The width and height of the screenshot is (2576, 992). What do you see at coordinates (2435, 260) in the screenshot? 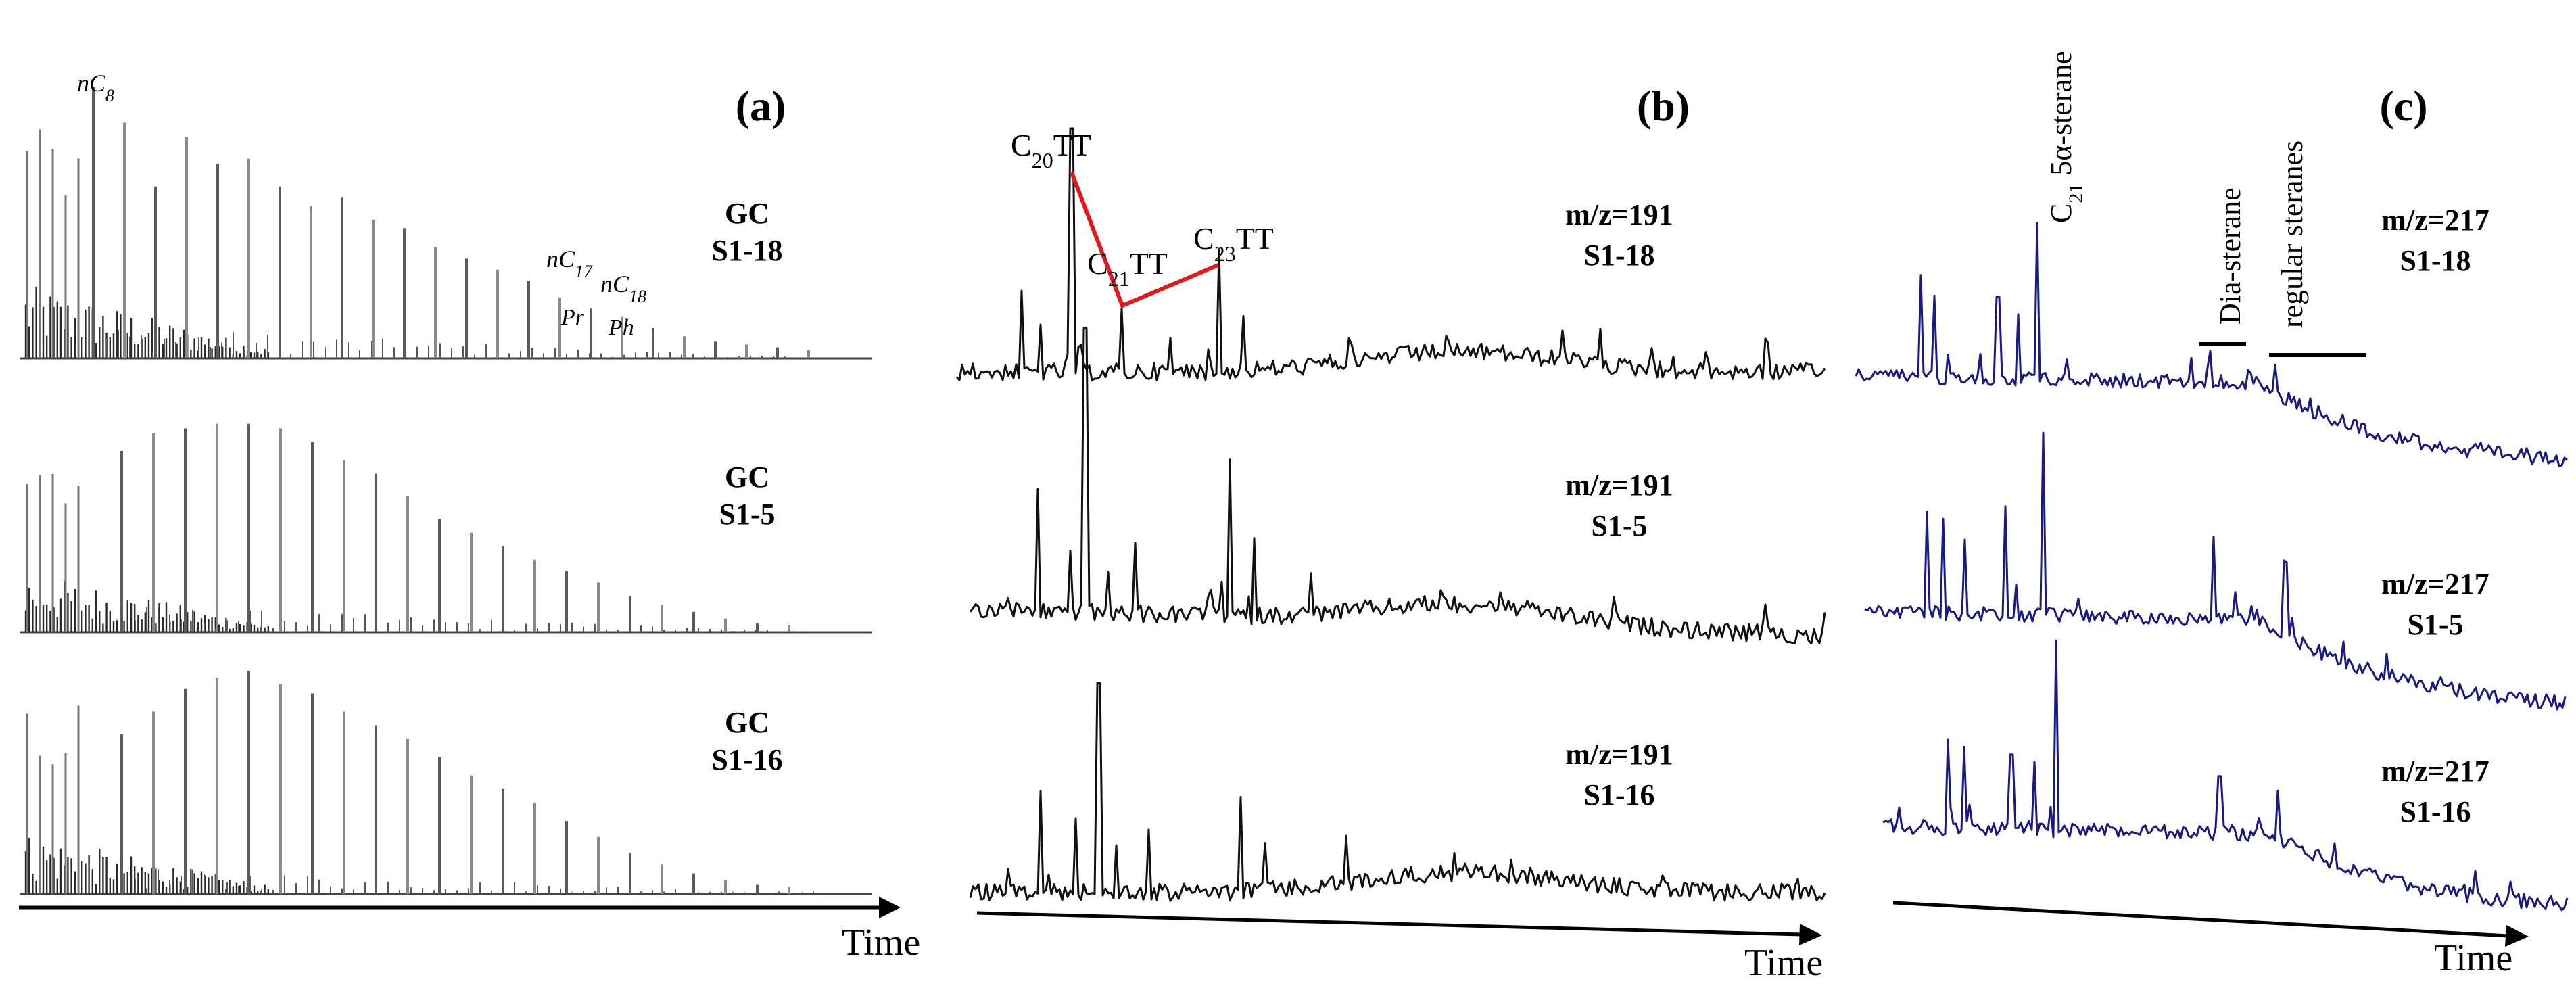
I see `panel-c-trace-1-sample: S1-18` at bounding box center [2435, 260].